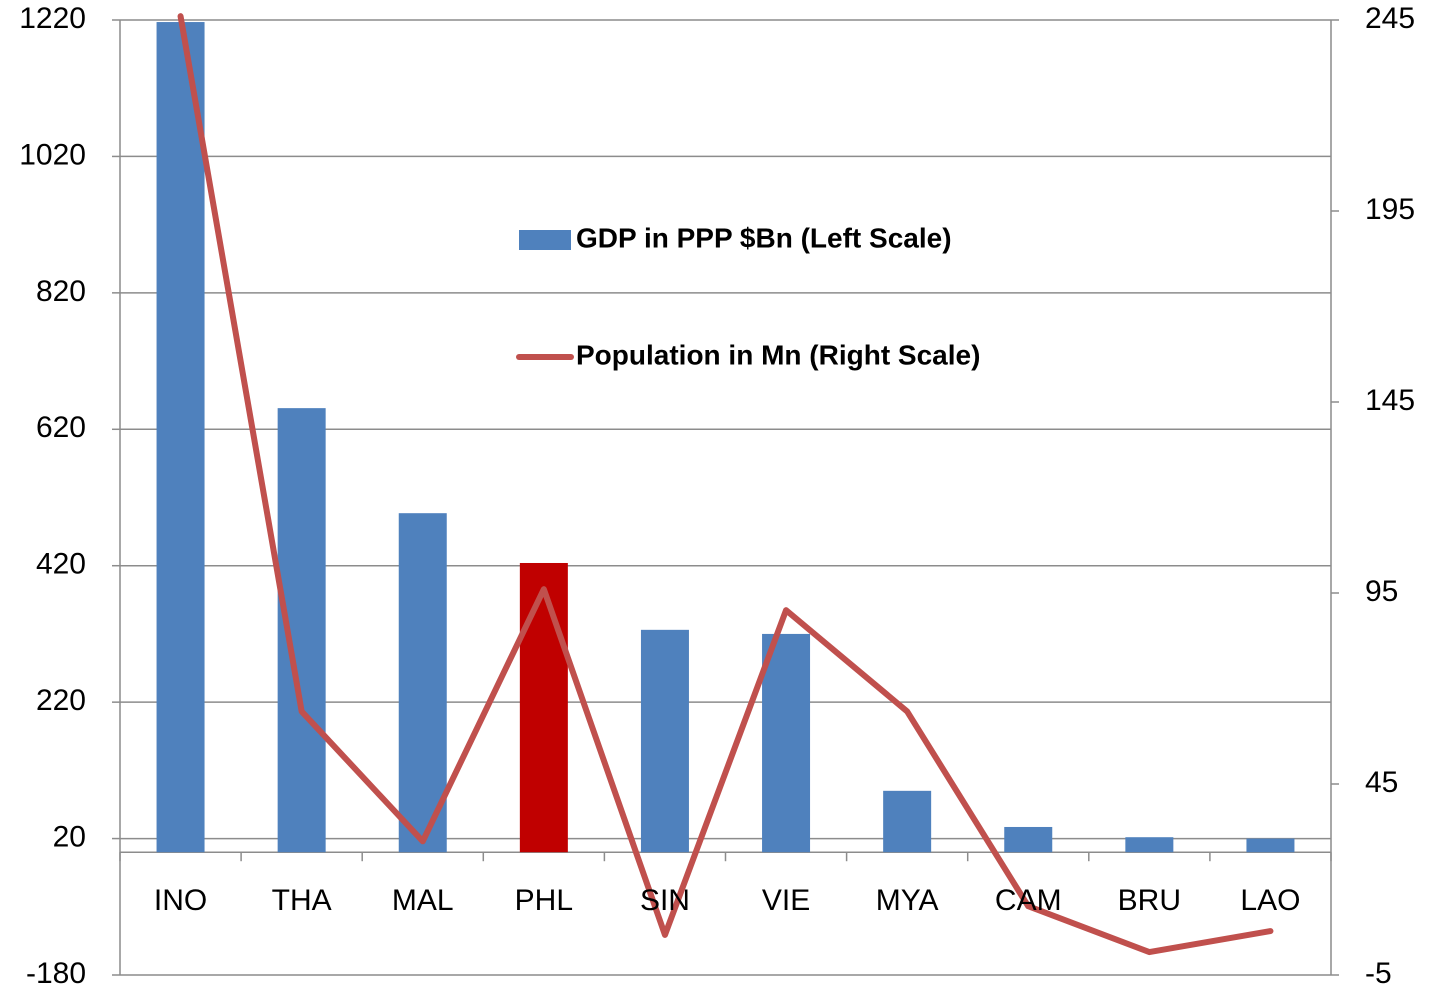 Image resolution: width=1432 pixels, height=993 pixels. What do you see at coordinates (545, 240) in the screenshot?
I see `legend-swatch` at bounding box center [545, 240].